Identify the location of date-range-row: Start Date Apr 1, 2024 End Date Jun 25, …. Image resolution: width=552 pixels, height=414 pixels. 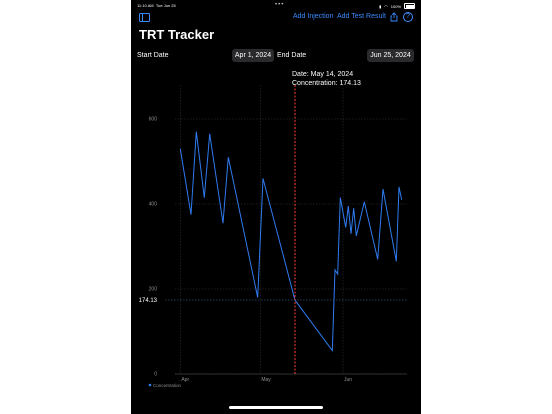
(276, 56).